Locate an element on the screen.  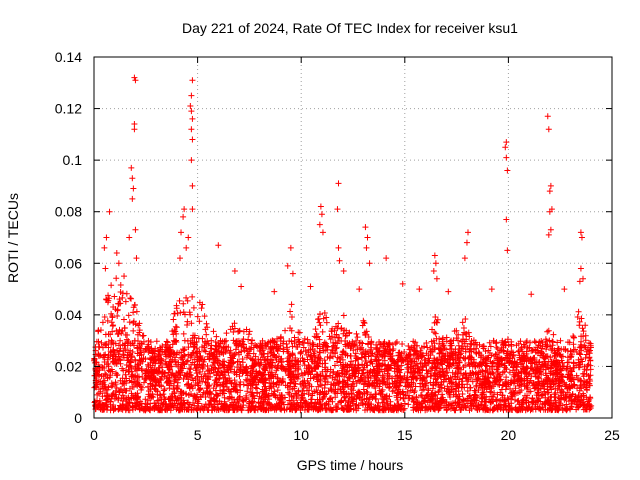
y-tick-label: 0.02 is located at coordinates (68, 366).